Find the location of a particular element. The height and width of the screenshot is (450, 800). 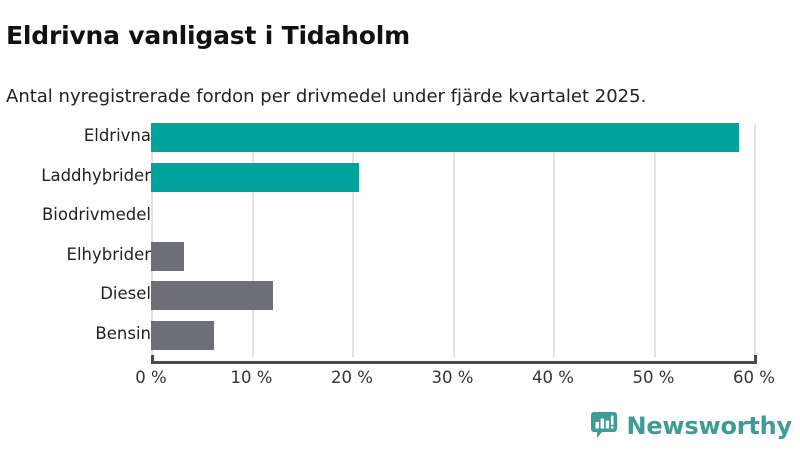

x-axis-tick-label: 40 % is located at coordinates (553, 377).